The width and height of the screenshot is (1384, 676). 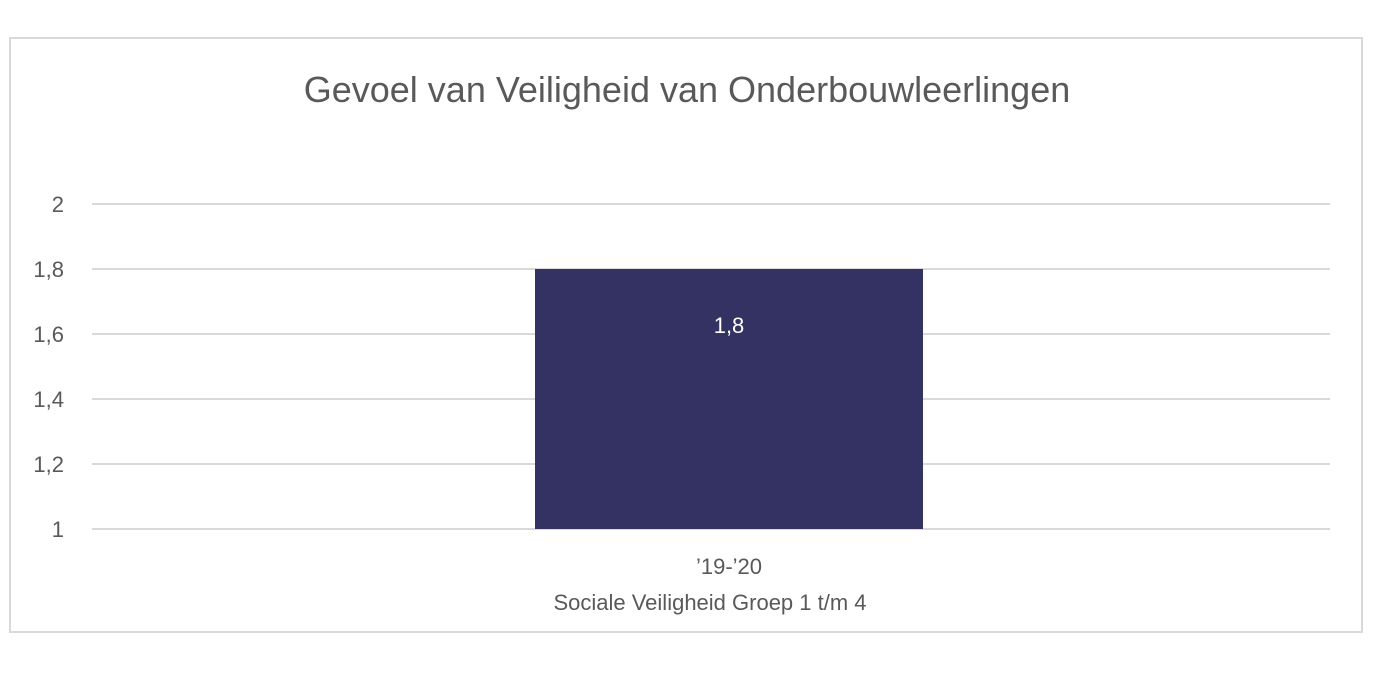 What do you see at coordinates (48, 464) in the screenshot?
I see `y-tick-label: 1,2` at bounding box center [48, 464].